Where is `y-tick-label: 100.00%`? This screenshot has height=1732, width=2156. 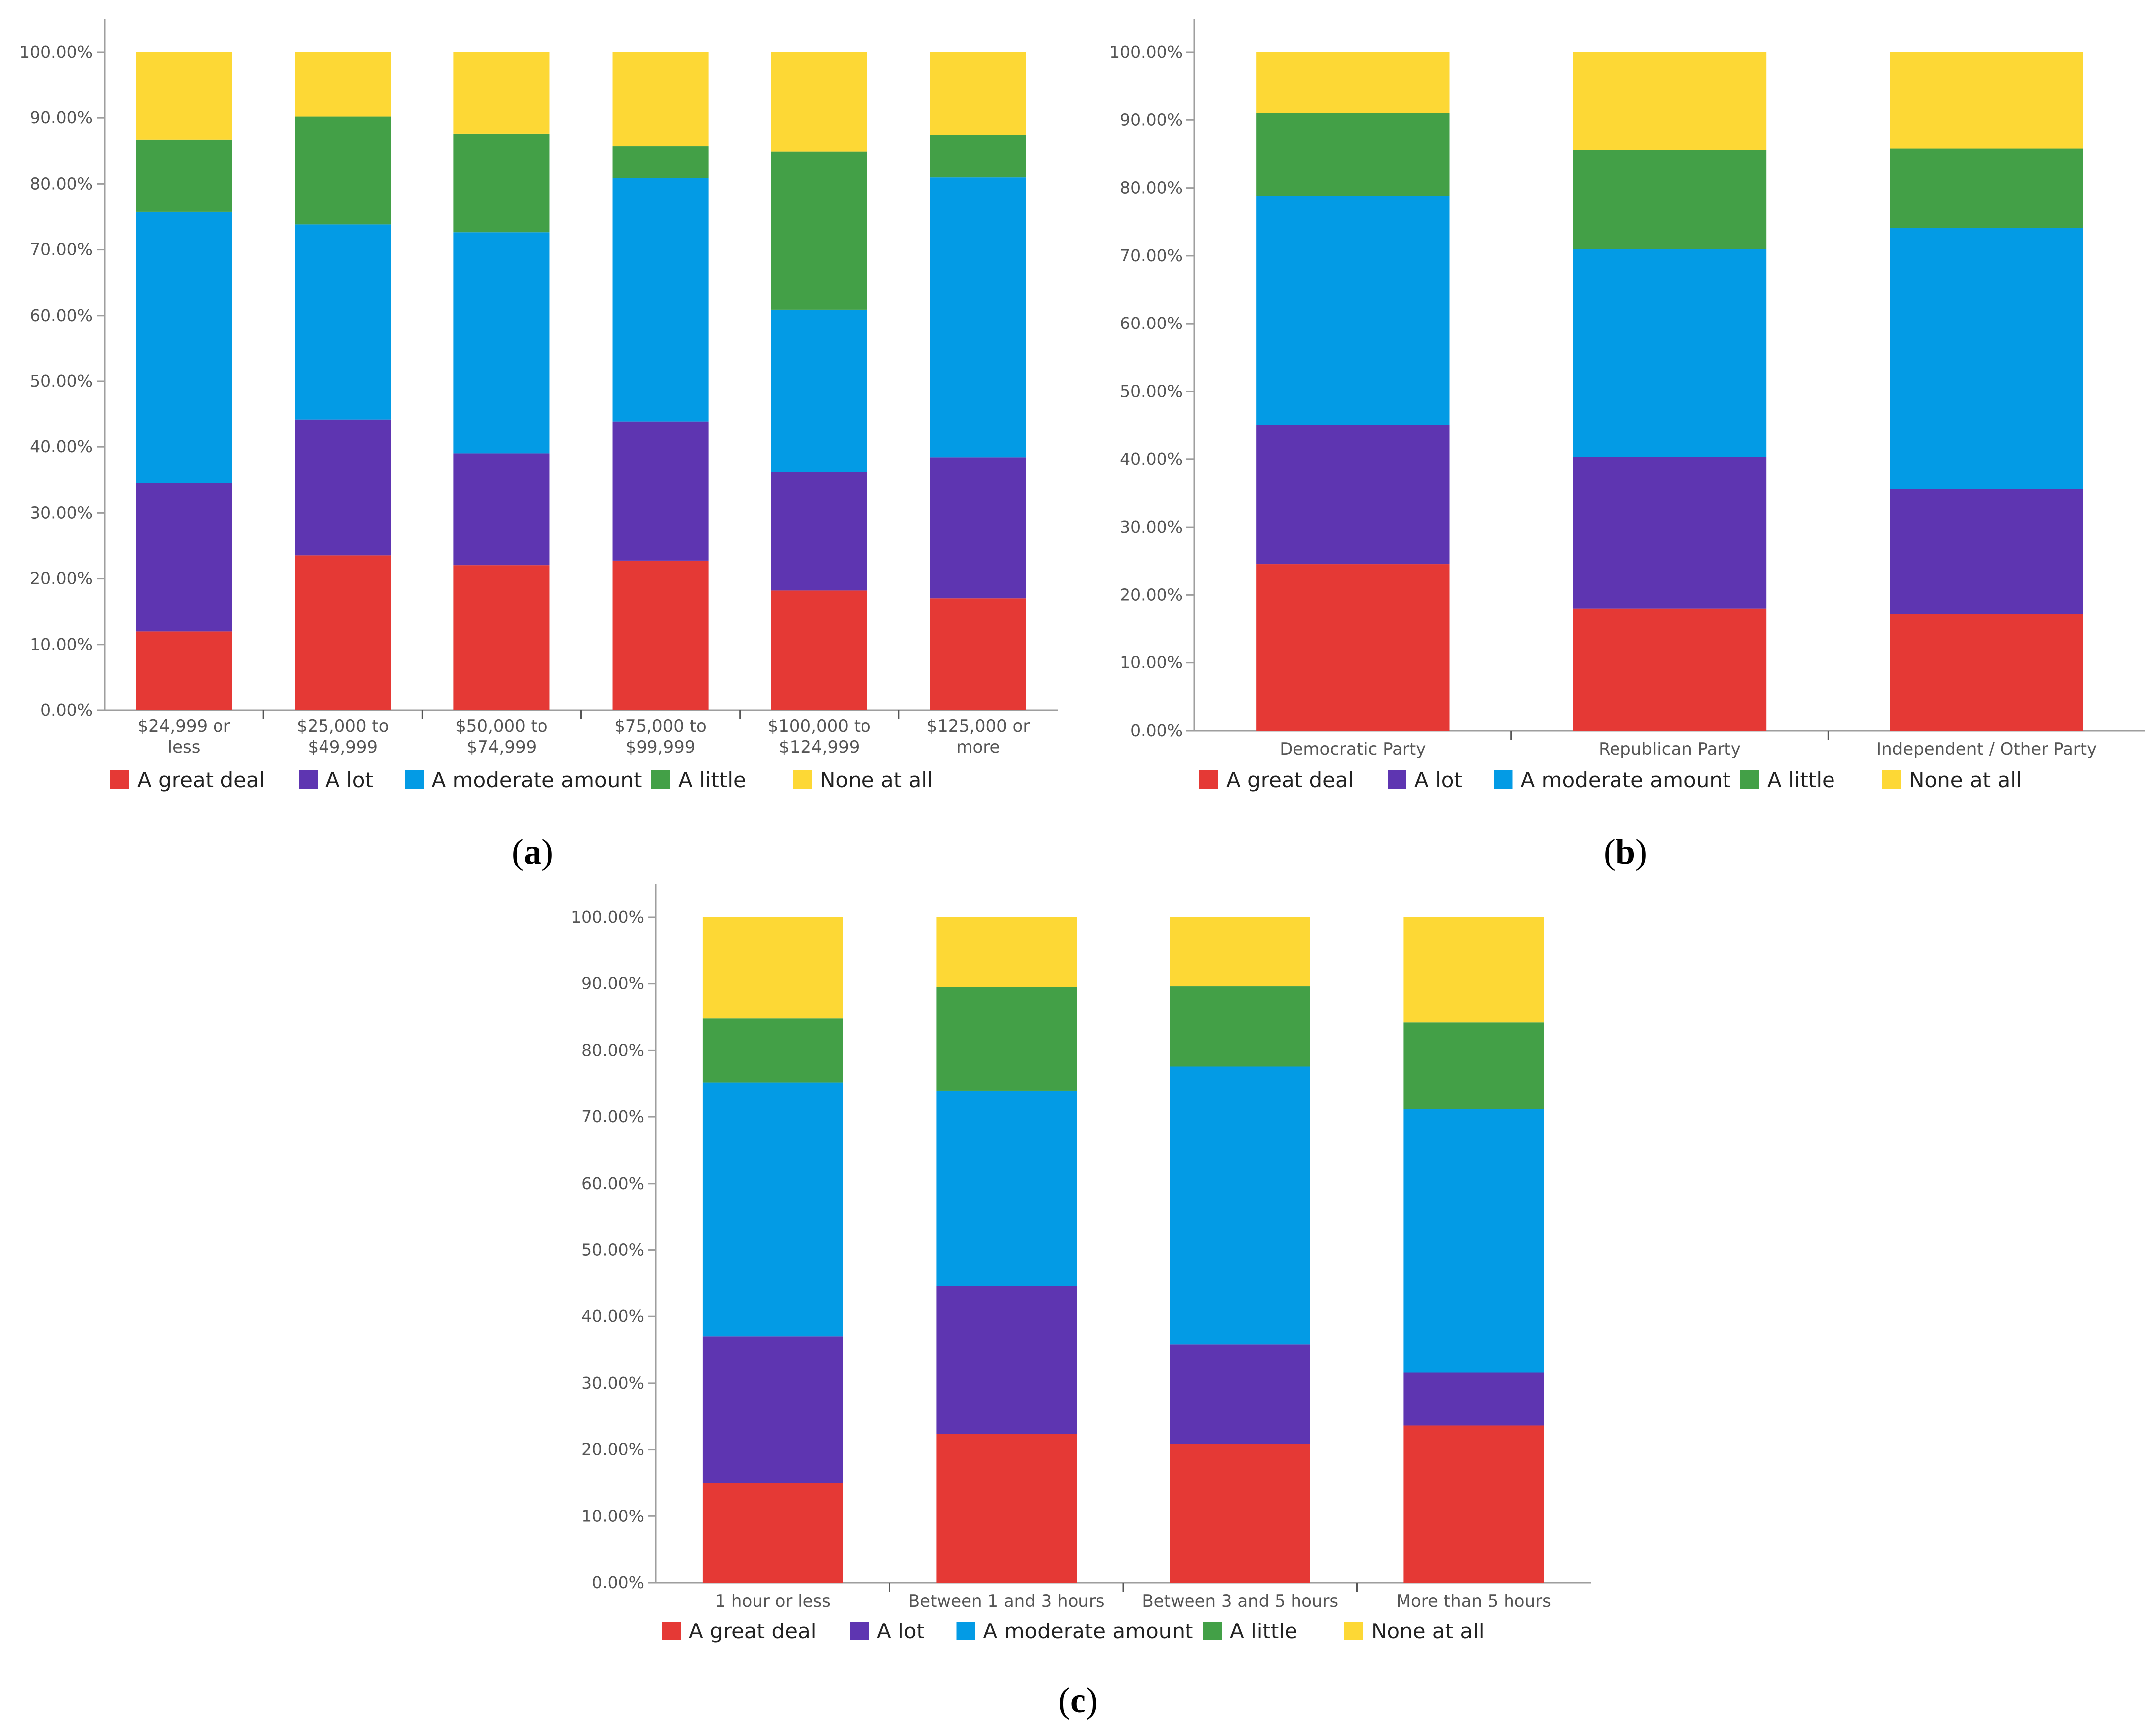 y-tick-label: 100.00% is located at coordinates (607, 917).